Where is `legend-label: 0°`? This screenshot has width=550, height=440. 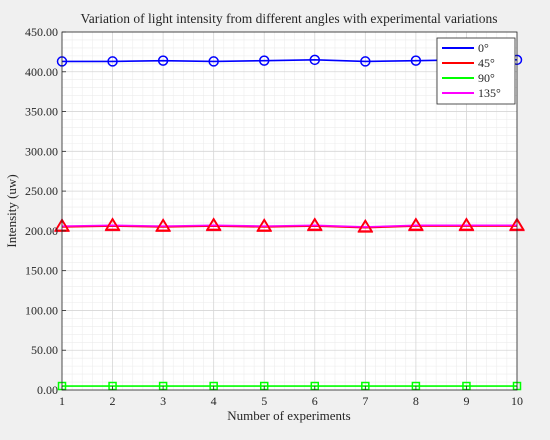 legend-label: 0° is located at coordinates (483, 48).